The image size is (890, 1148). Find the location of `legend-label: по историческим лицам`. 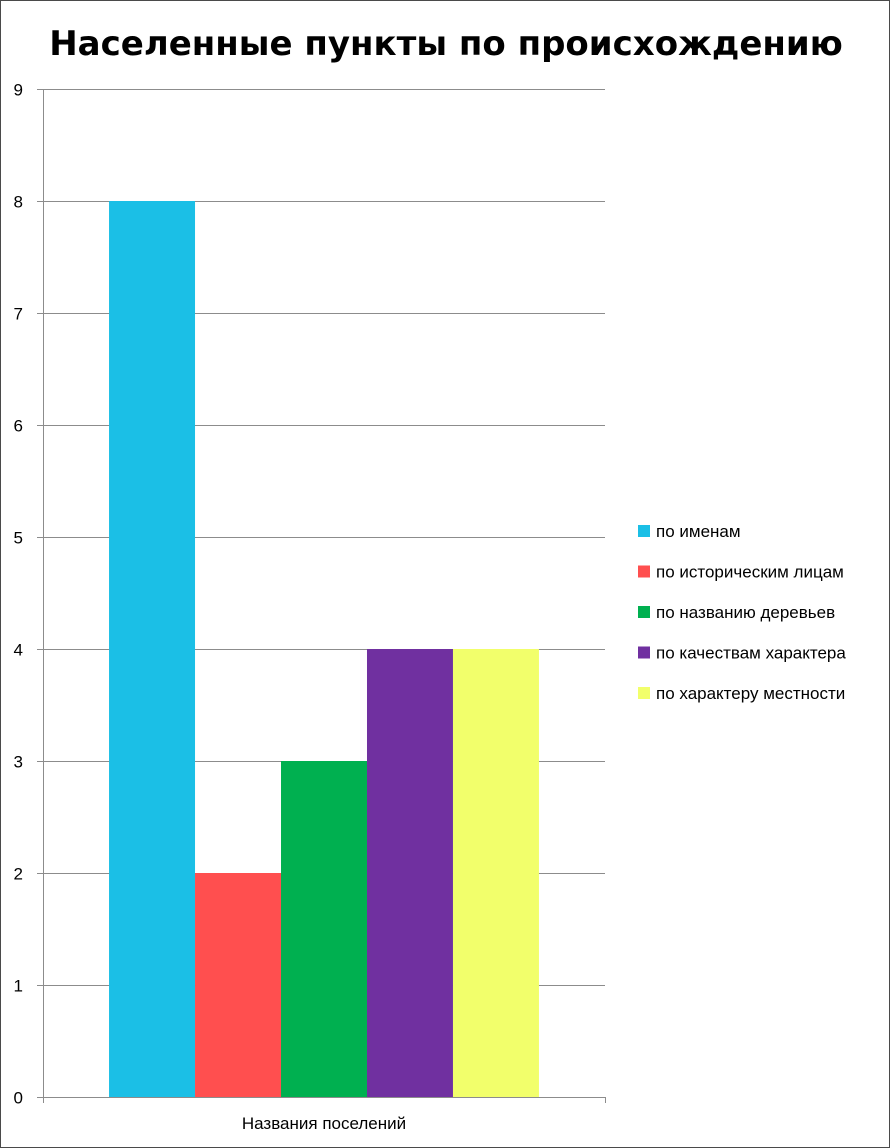

legend-label: по историческим лицам is located at coordinates (750, 572).